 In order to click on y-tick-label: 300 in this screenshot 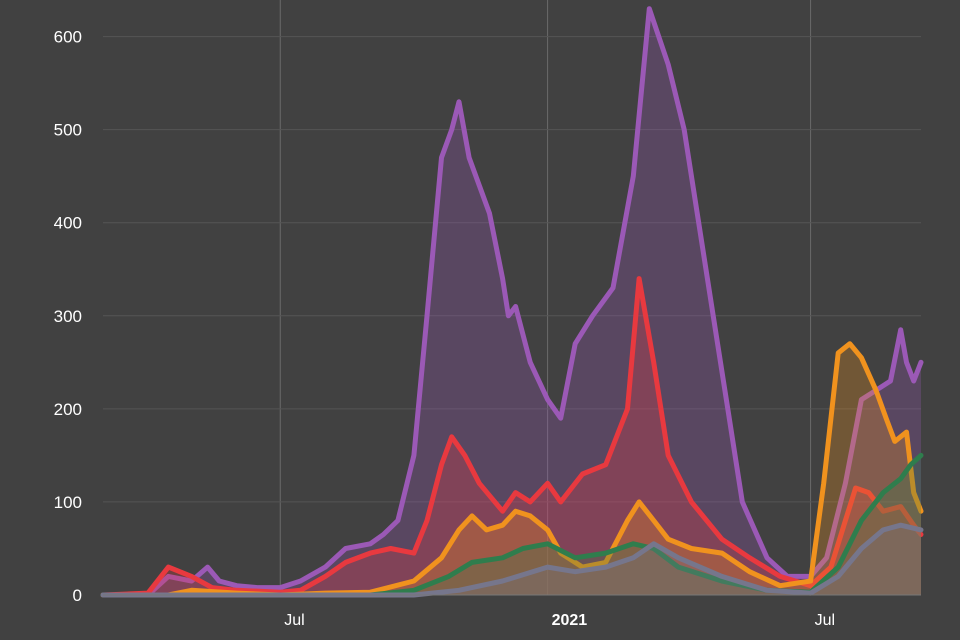, I will do `click(68, 316)`.